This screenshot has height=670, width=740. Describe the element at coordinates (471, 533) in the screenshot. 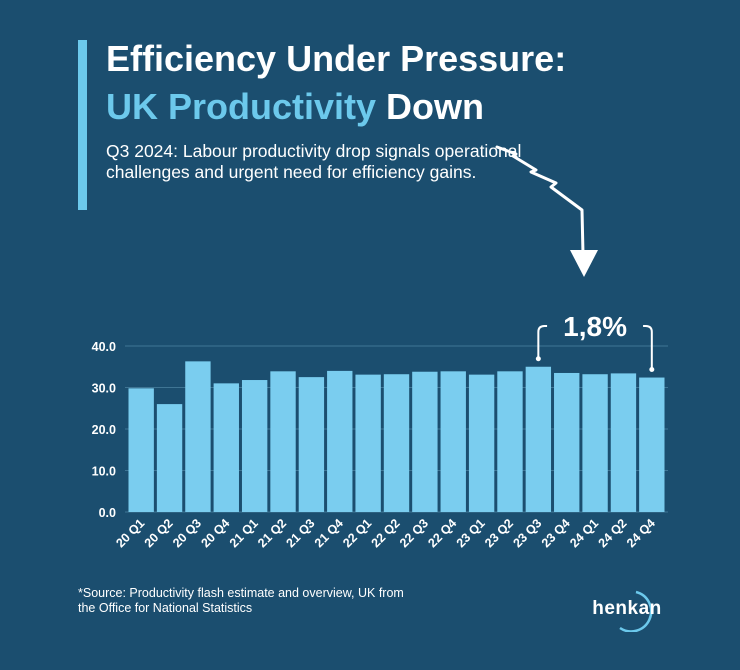

I see `x-tick-label: 23 Q1` at that location.